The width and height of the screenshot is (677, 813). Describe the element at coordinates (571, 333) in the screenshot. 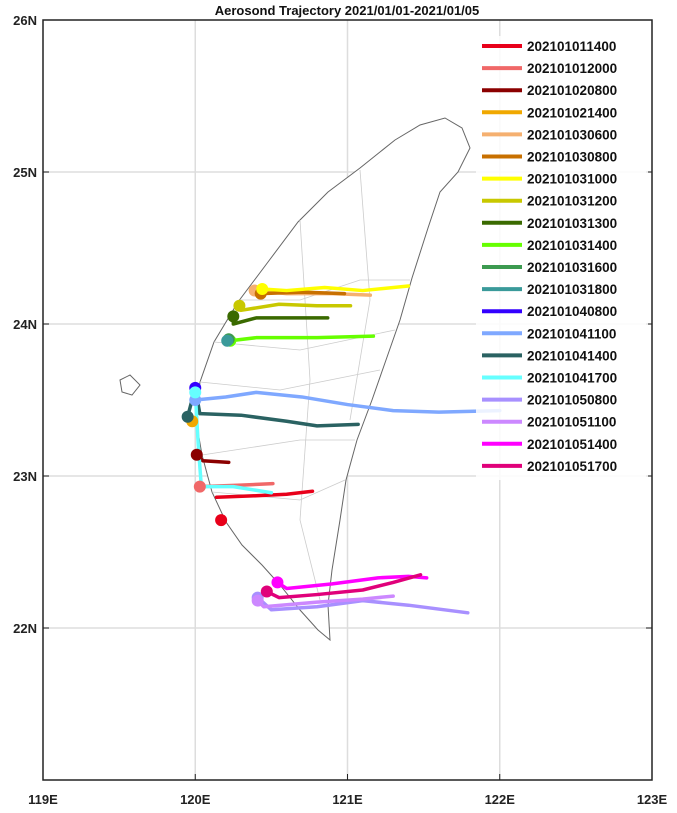

I see `legend-label: 202101041100` at that location.